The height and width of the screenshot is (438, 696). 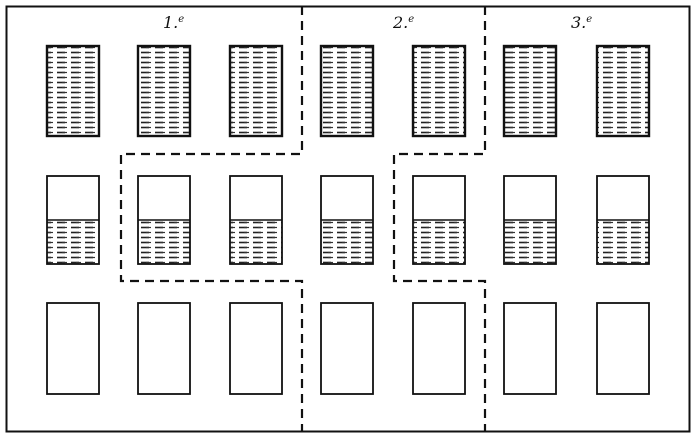 What do you see at coordinates (581, 22) in the screenshot?
I see `zone-3-label: 3.e` at bounding box center [581, 22].